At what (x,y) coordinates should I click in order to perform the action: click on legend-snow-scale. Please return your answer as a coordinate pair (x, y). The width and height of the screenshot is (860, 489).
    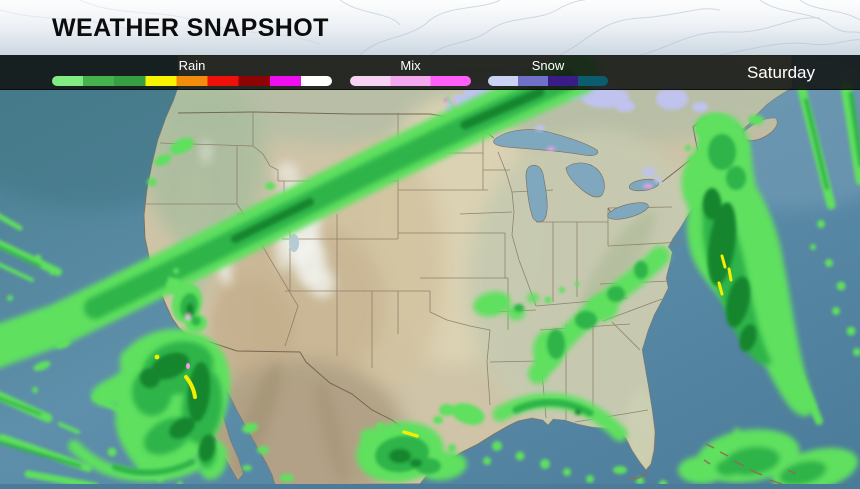
    Looking at the image, I should click on (548, 81).